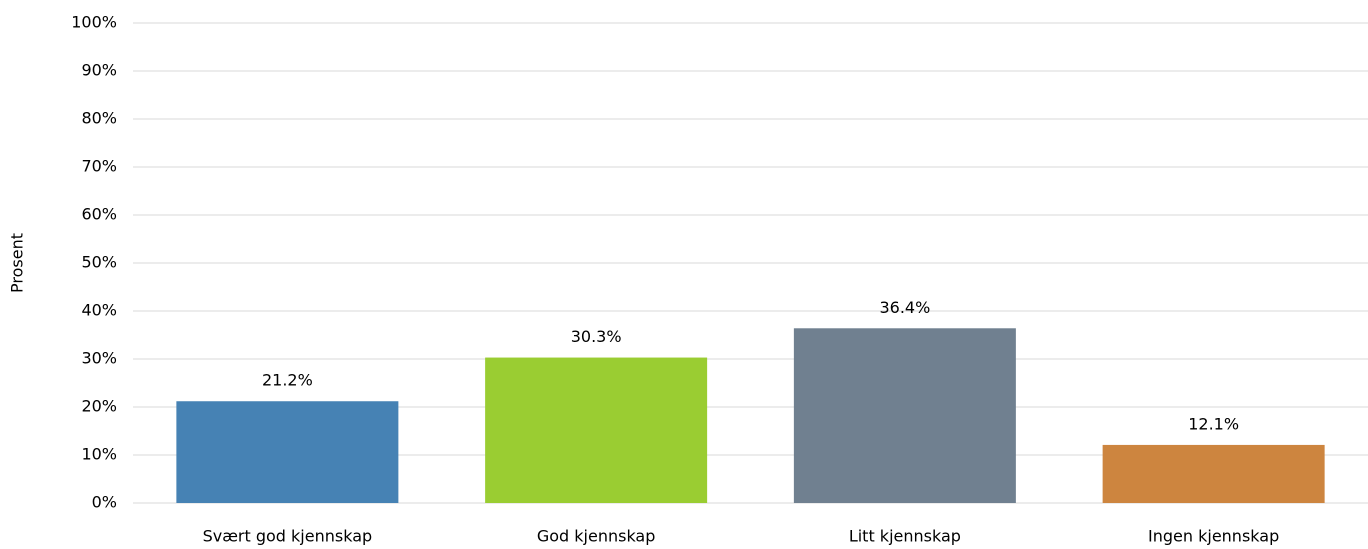  I want to click on y-tick-label: 10%, so click(99, 454).